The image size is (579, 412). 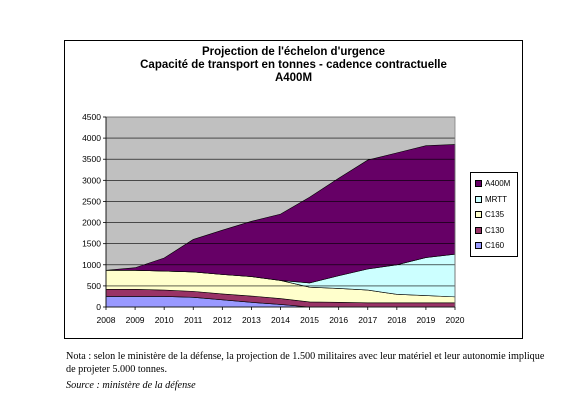 I want to click on x-tick-label: 2017, so click(x=367, y=320).